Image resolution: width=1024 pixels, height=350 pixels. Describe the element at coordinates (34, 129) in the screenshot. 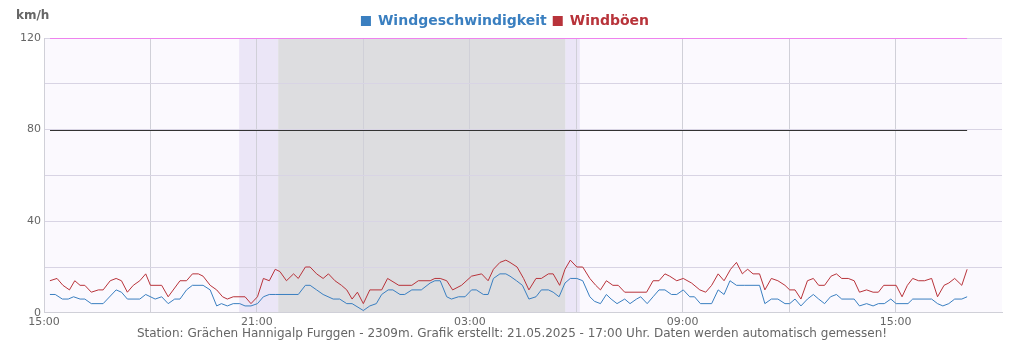

I see `y-tick-label: 80` at that location.